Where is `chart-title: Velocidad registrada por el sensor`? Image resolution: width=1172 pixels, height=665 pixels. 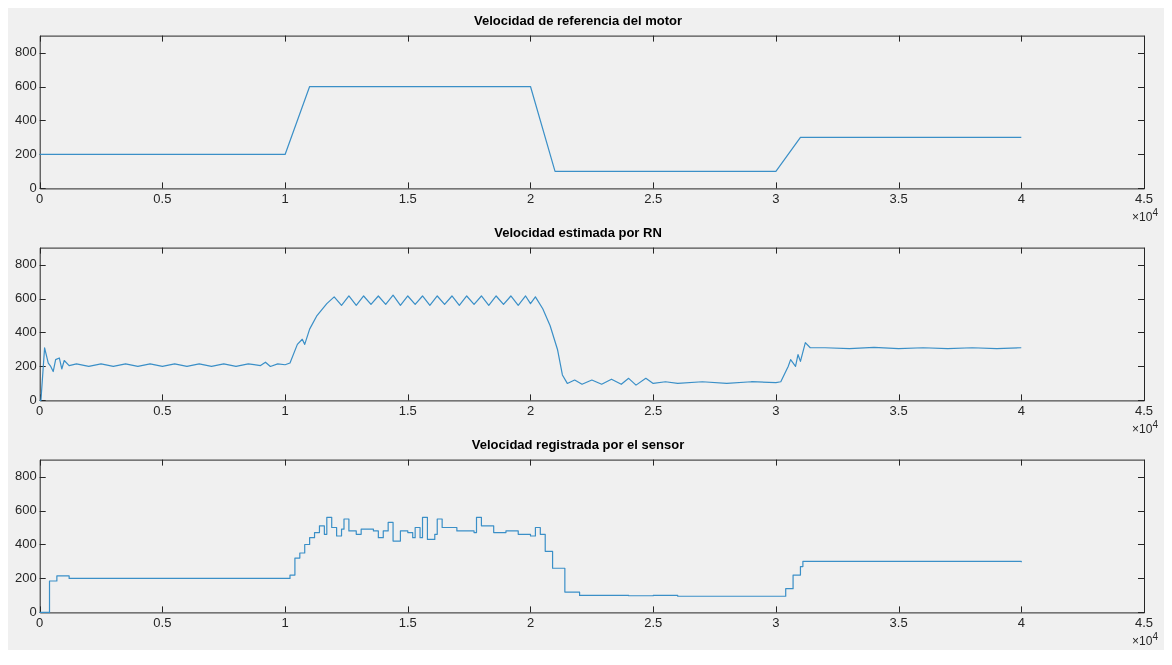
chart-title: Velocidad registrada por el sensor is located at coordinates (578, 445).